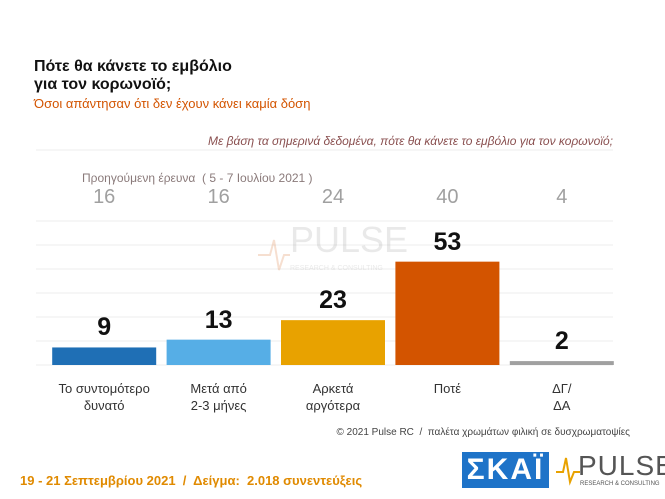 This screenshot has width=665, height=499. Describe the element at coordinates (336, 268) in the screenshot. I see `svg-text: RESEARCH & CONSULTING` at that location.